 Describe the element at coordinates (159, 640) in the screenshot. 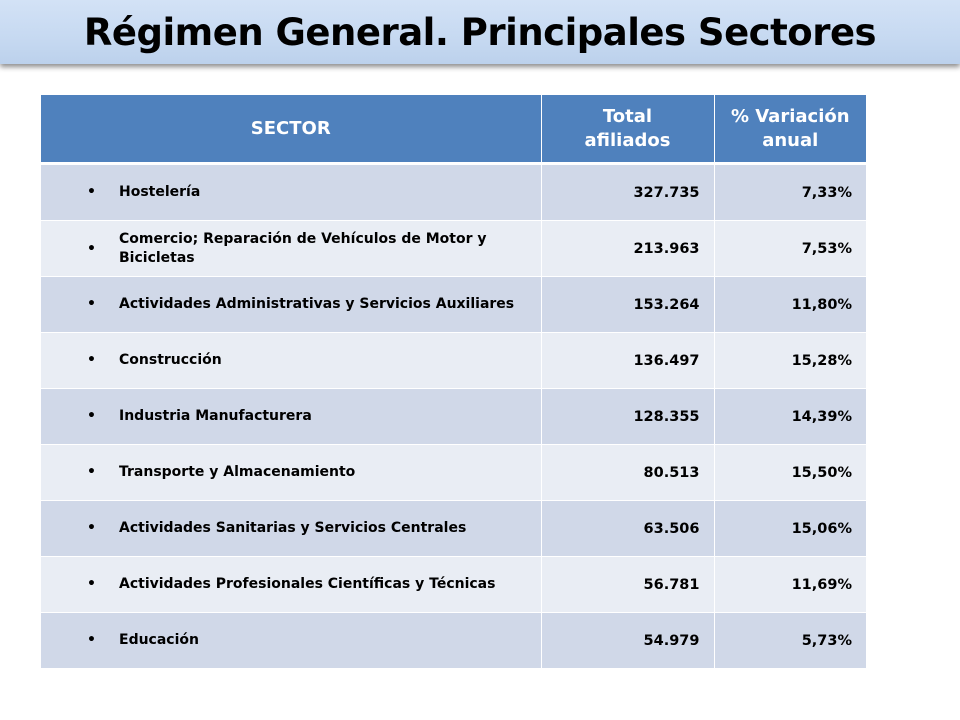

I see `sector-name: Educación` at that location.